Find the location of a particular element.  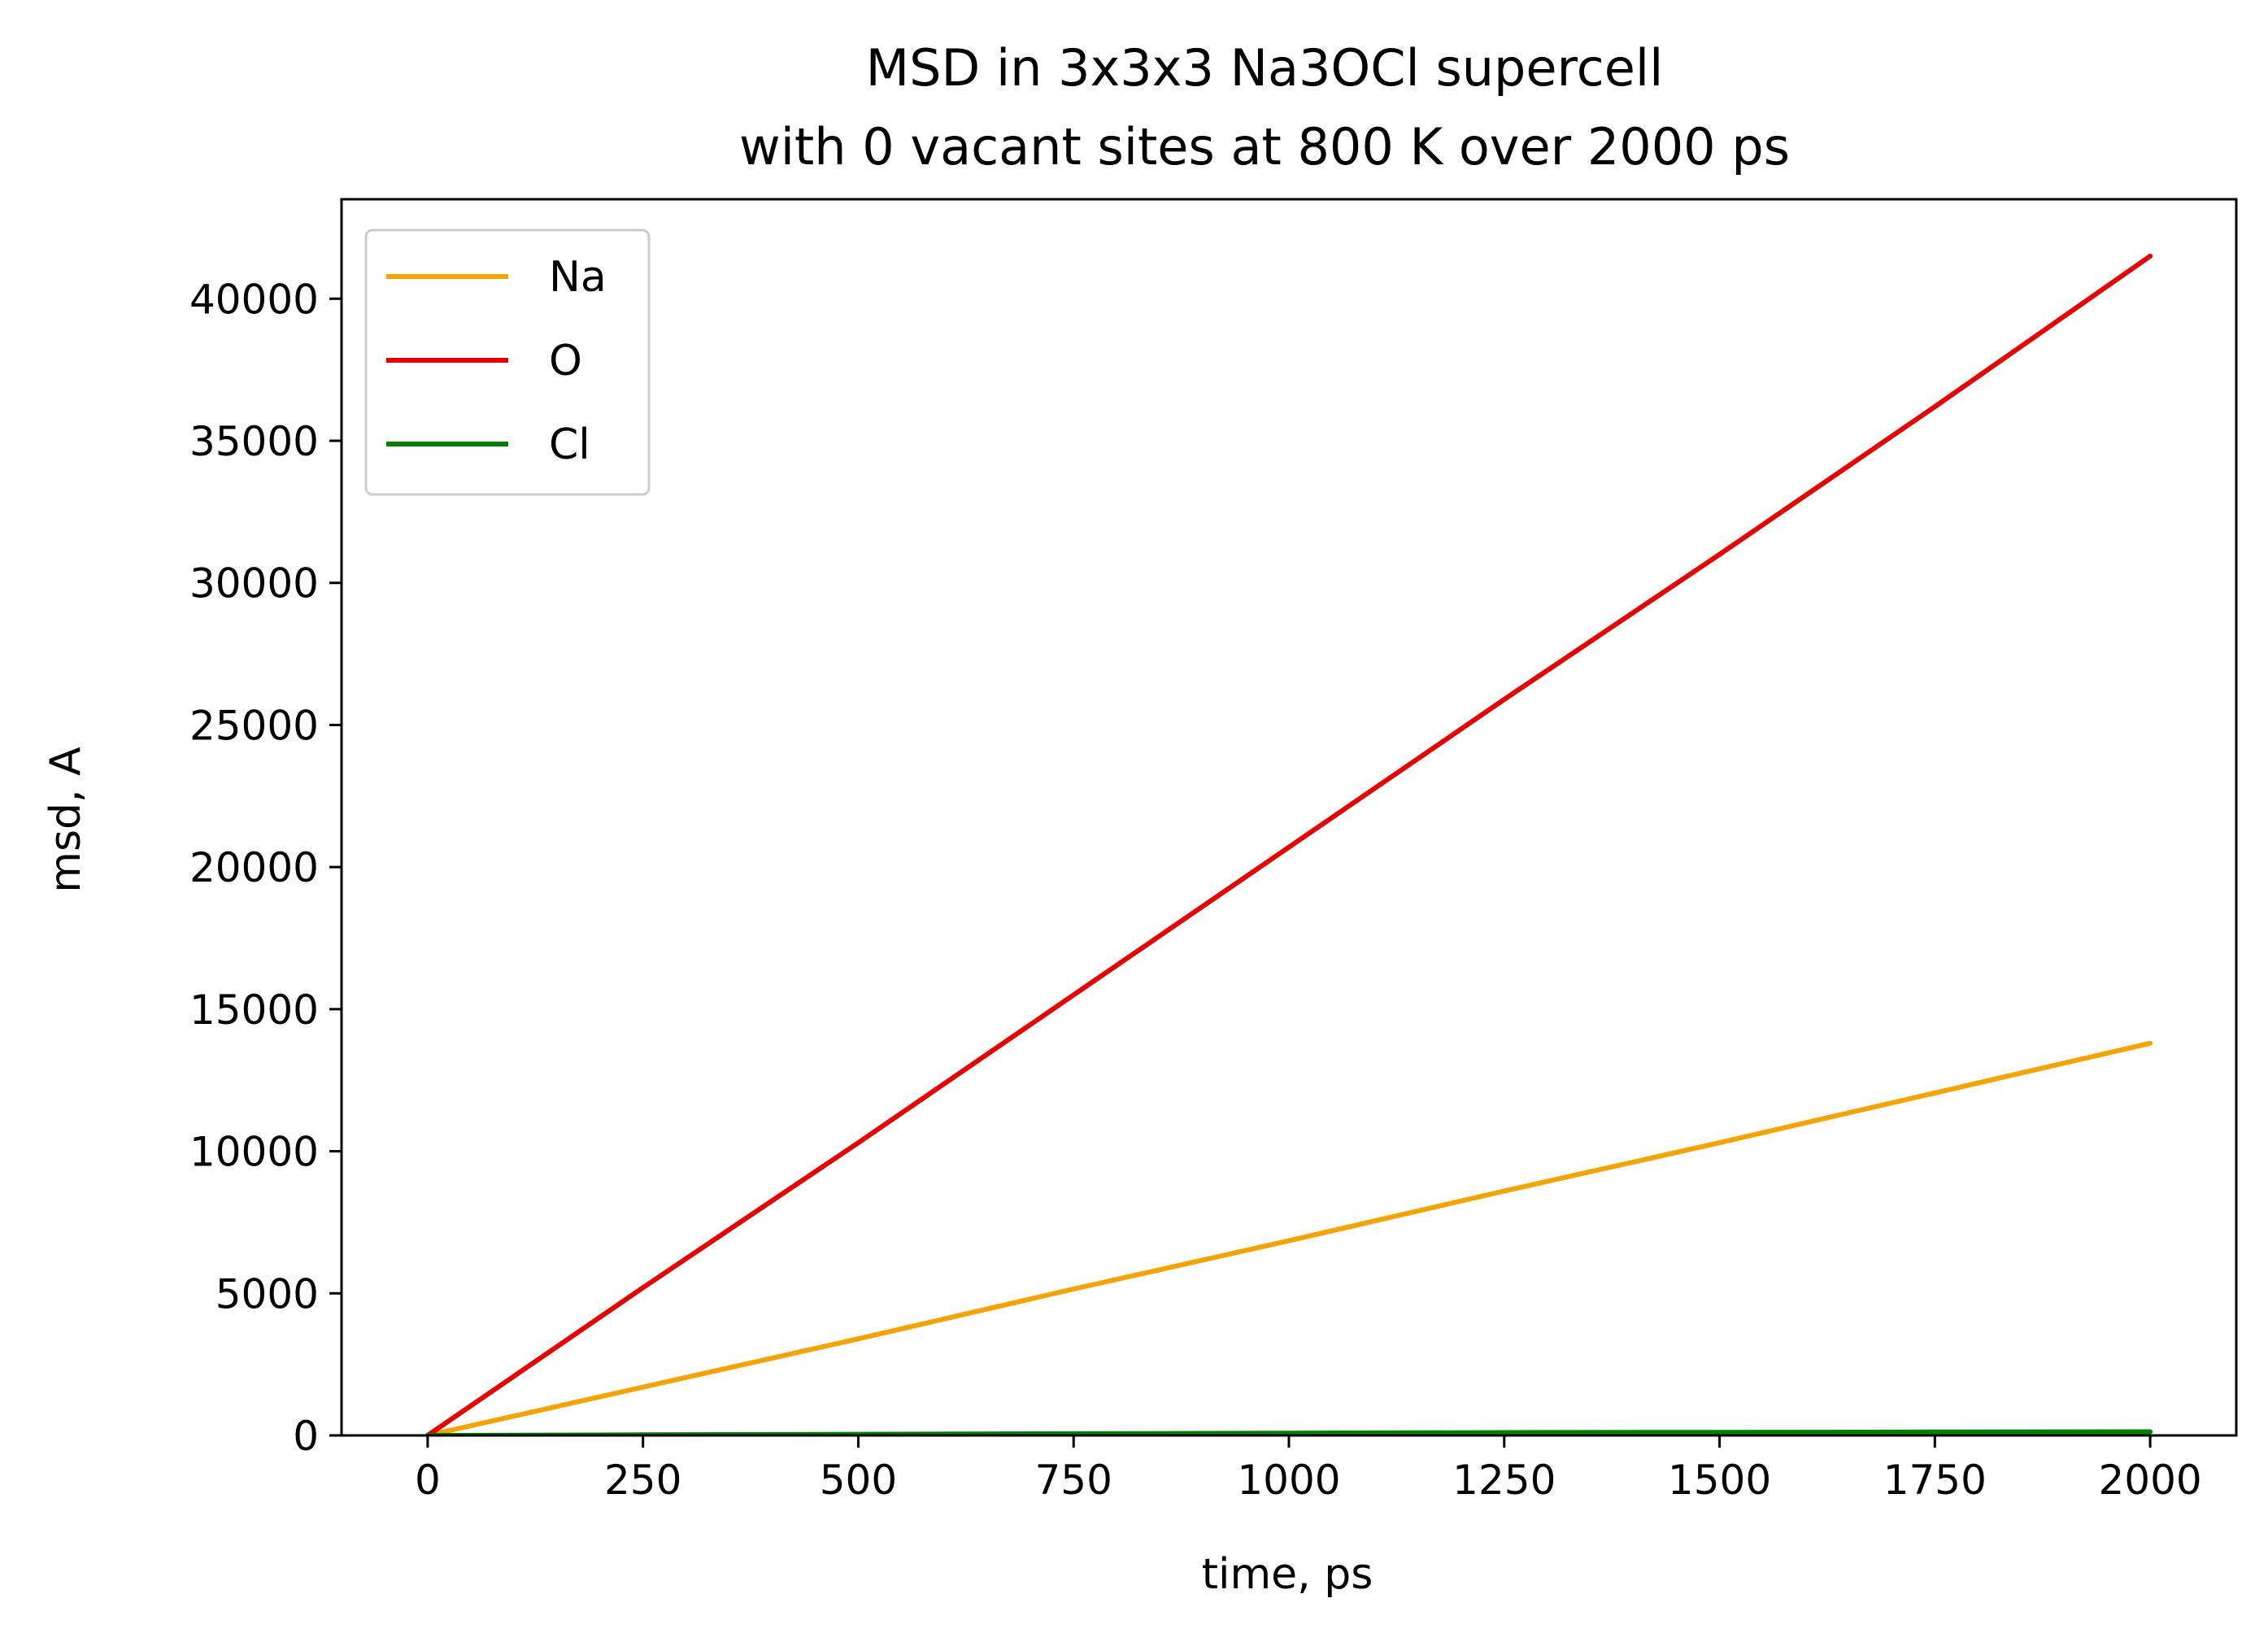

x-tick-label: 250 is located at coordinates (642, 1480).